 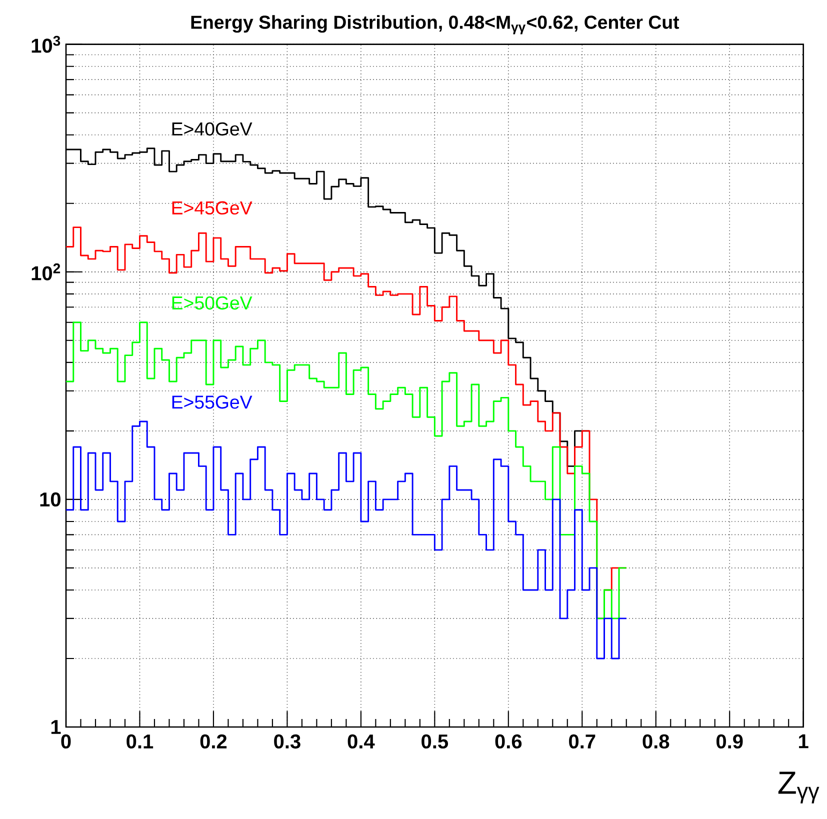 I want to click on x-tick-label: 0.6, so click(x=508, y=741).